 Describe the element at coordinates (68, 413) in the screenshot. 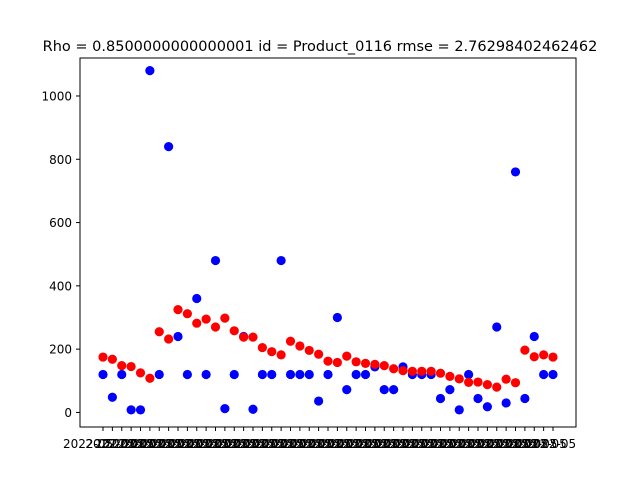

I see `y-tick-label: 0` at that location.